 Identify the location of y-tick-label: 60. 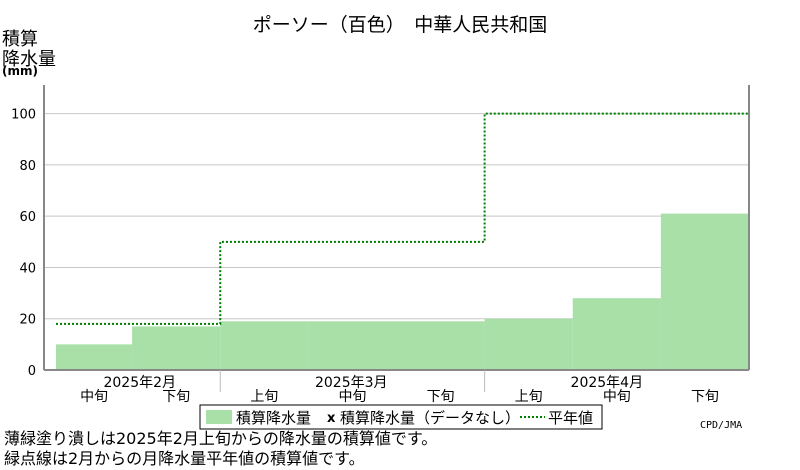
(27, 217).